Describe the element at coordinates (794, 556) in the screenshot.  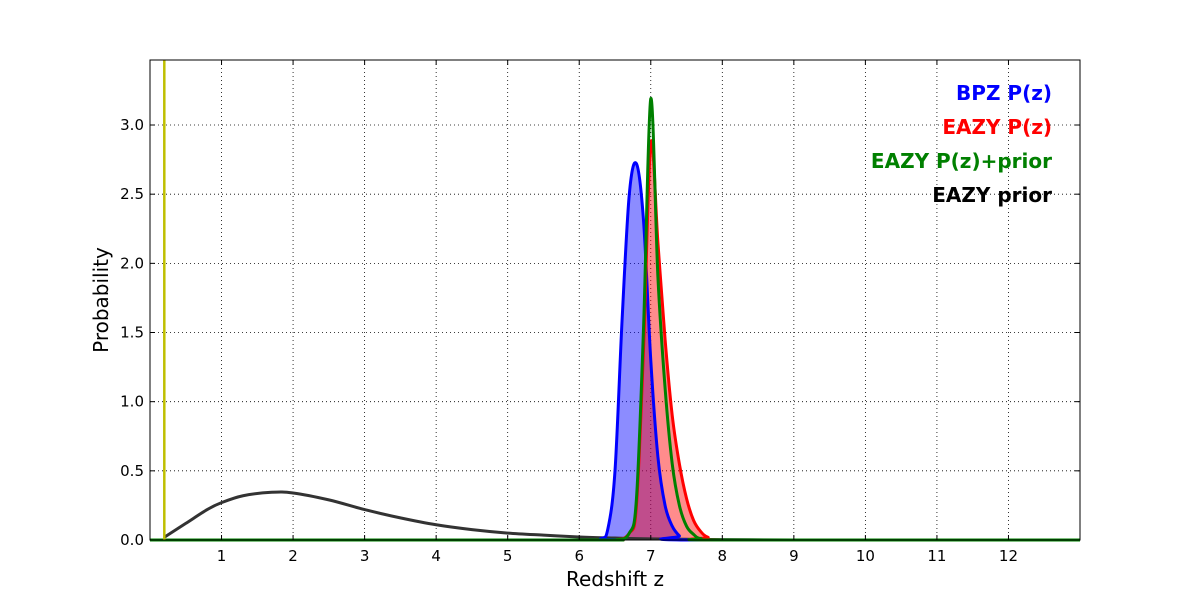
I see `x-tick-label: 9` at that location.